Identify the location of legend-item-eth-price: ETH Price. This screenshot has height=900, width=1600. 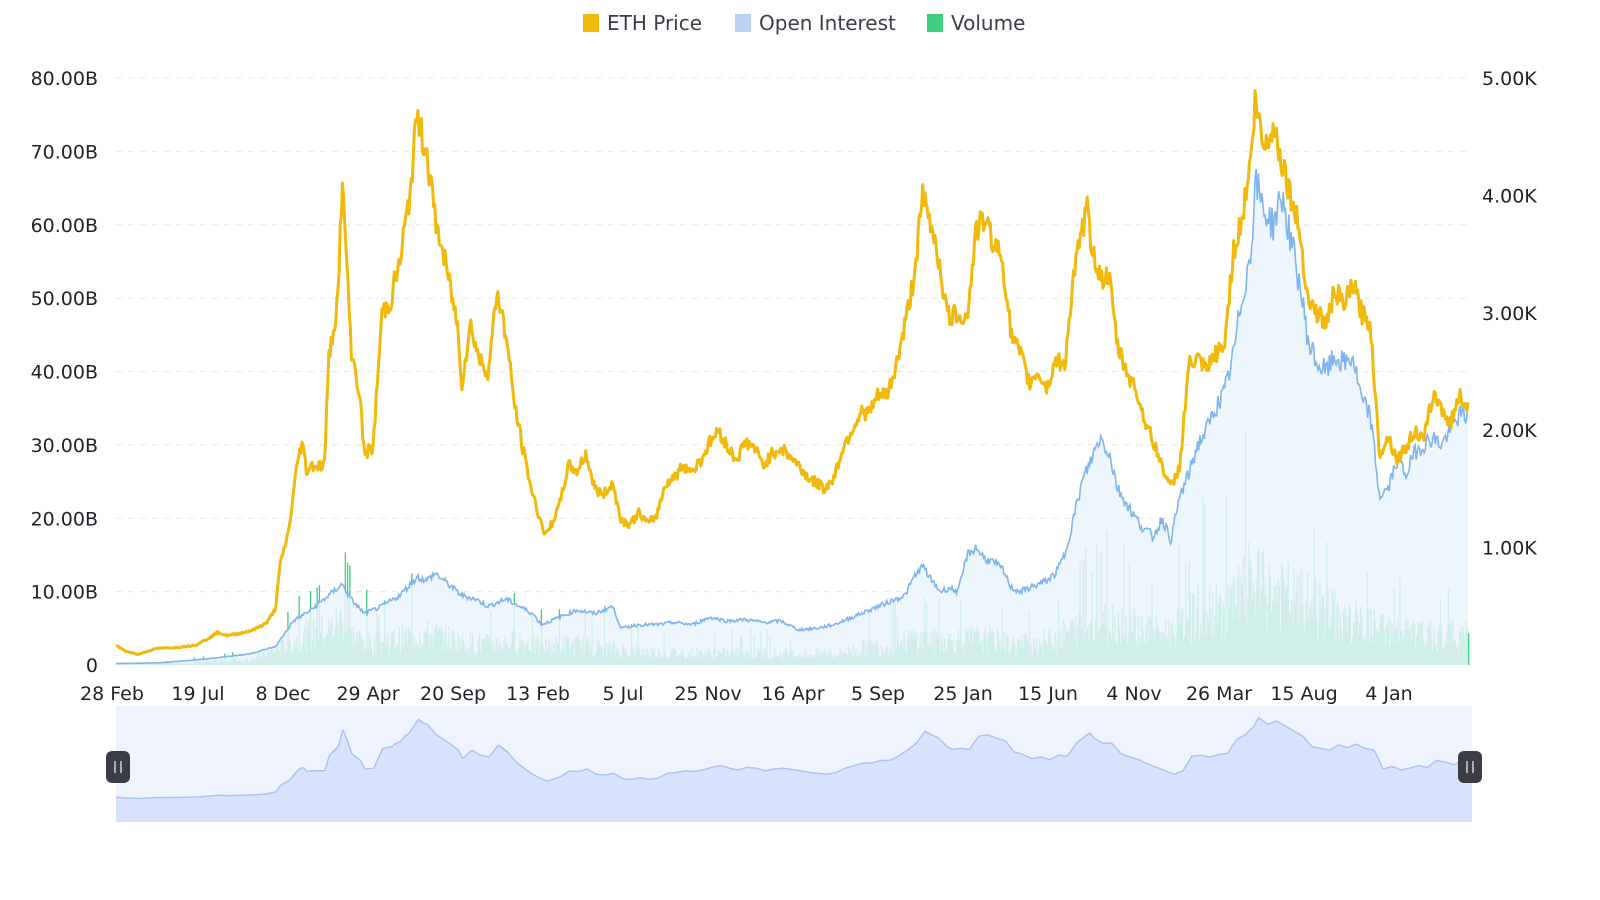
(642, 23).